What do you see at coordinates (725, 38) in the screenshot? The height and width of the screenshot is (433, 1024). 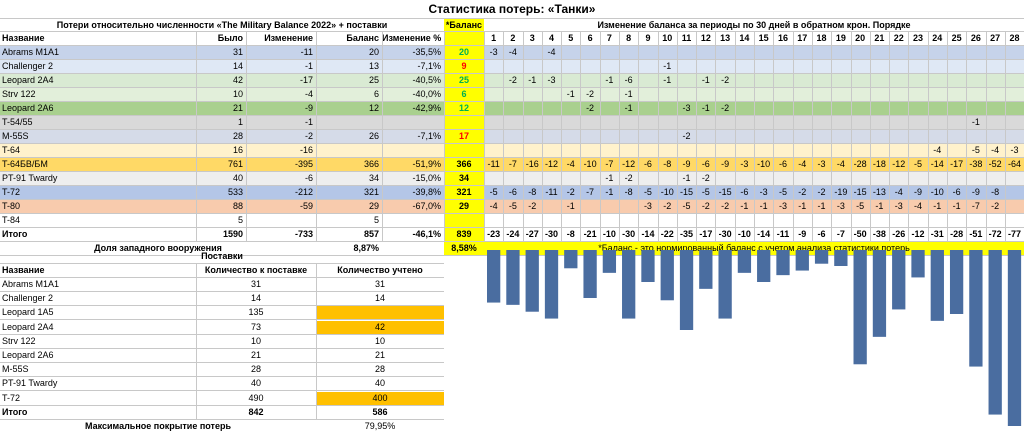 I see `period-label: 13` at bounding box center [725, 38].